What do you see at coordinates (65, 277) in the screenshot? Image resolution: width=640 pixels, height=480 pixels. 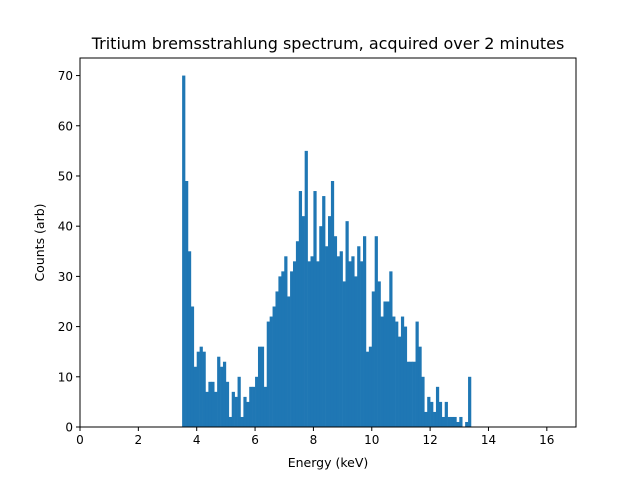 I see `y-tick-label: 30` at bounding box center [65, 277].